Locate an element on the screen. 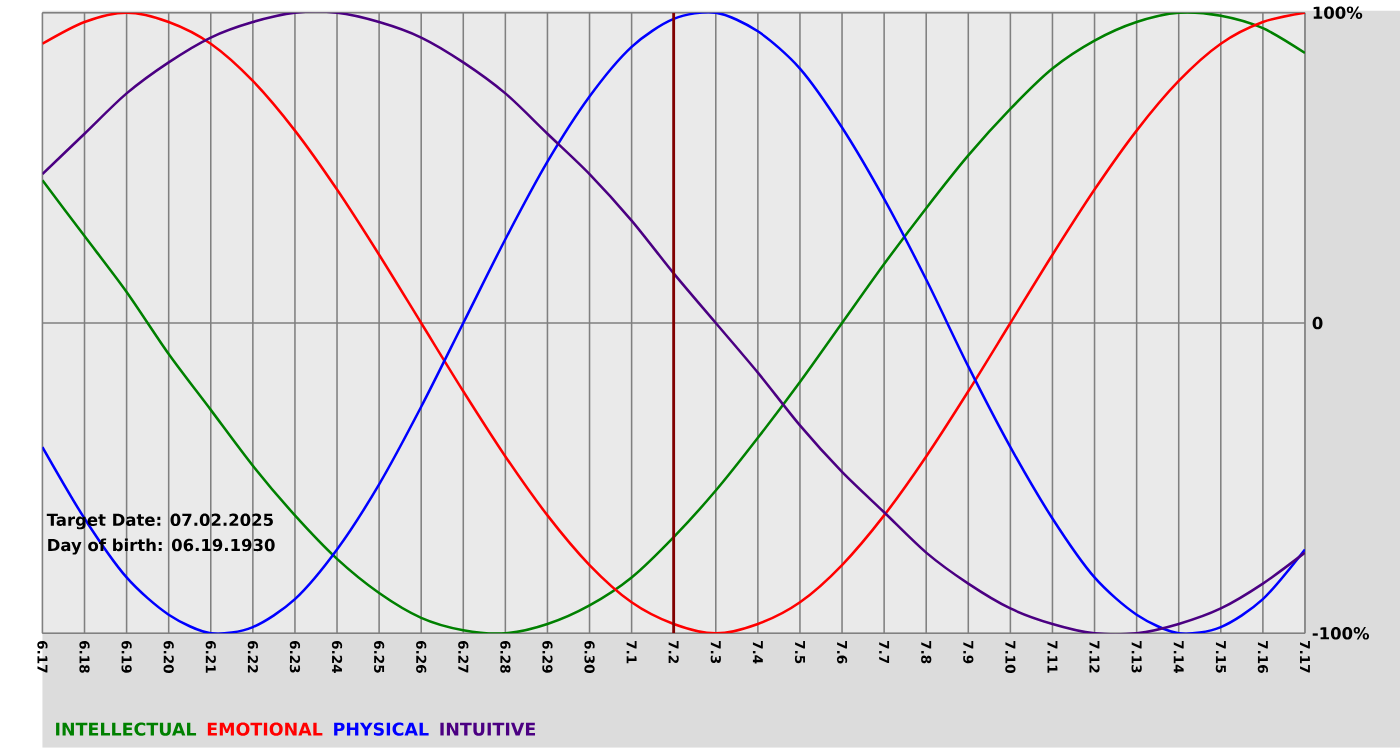 This screenshot has height=748, width=1400. text: PHYSICAL is located at coordinates (381, 729).